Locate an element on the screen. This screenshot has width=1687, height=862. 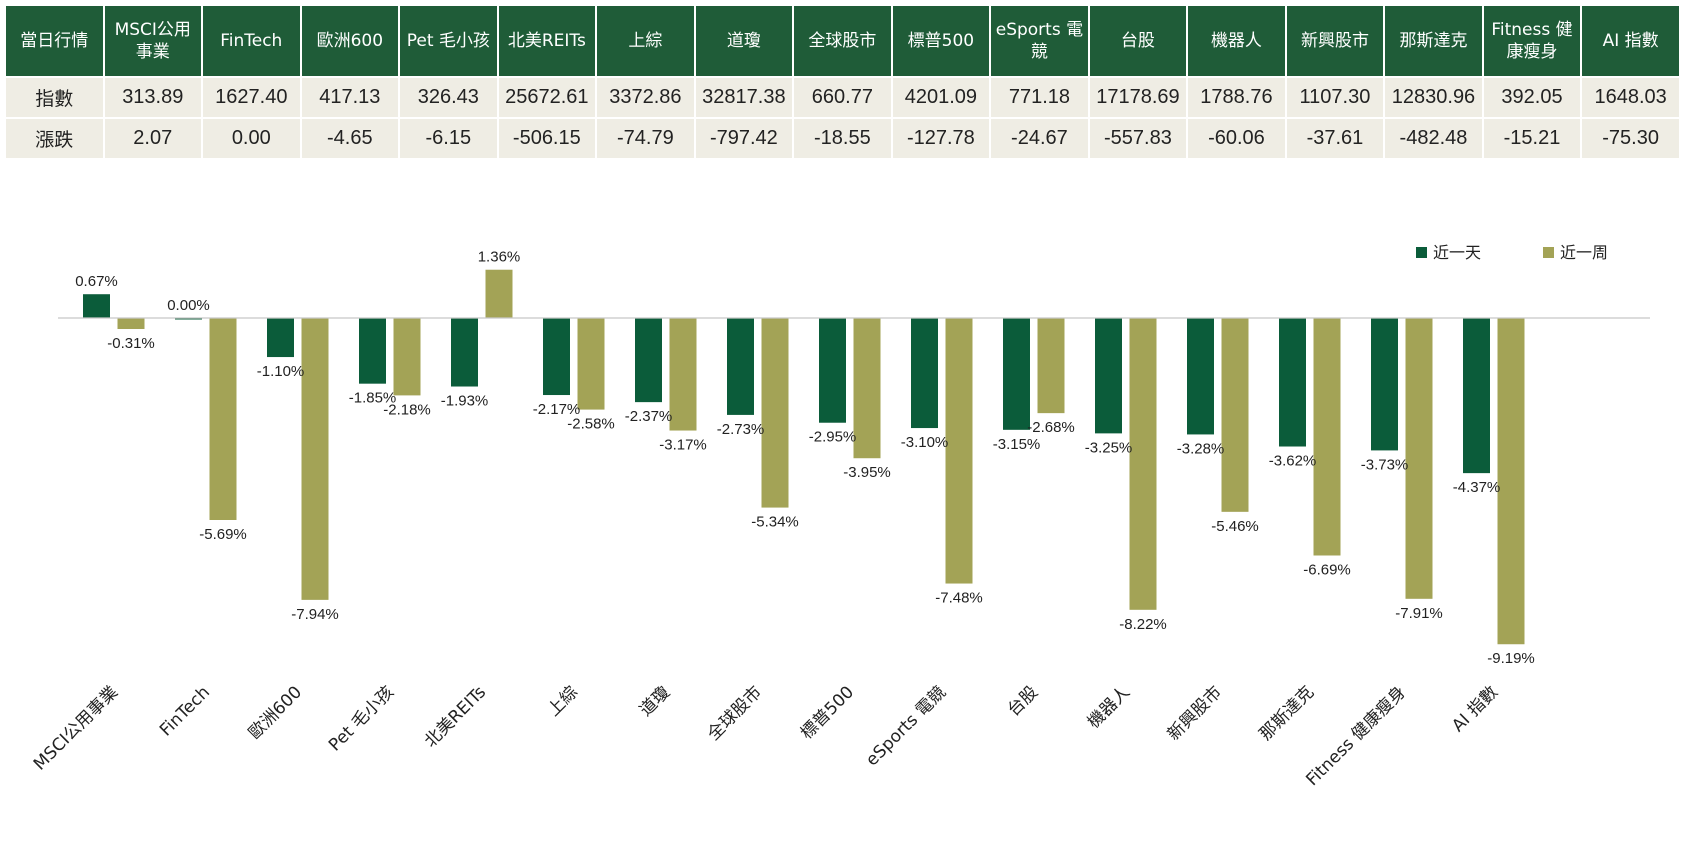
data-label-day-2: -1.10% is located at coordinates (281, 371).